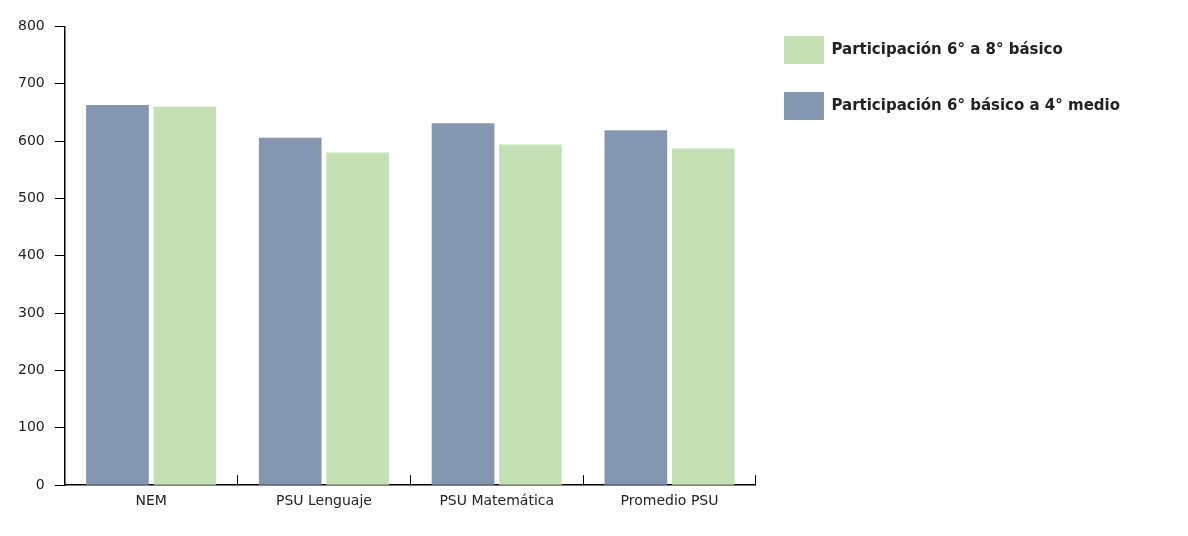  Describe the element at coordinates (497, 500) in the screenshot. I see `x-tick-label: PSU Matemática` at that location.